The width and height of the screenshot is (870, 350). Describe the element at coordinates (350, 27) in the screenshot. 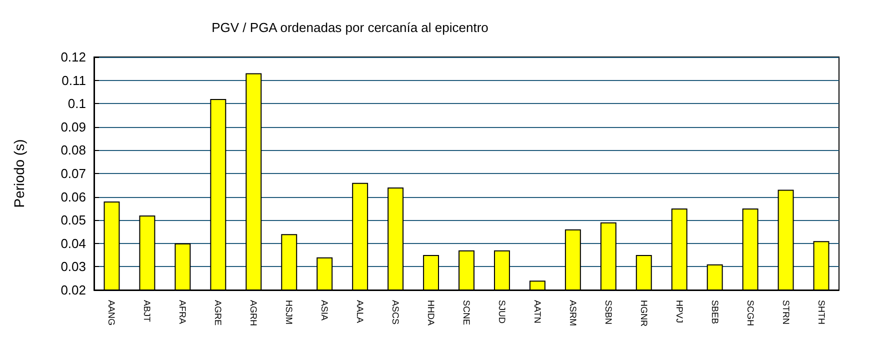

I see `chart-title: PGV / PGA ordenadas por cercanía al epicentro` at that location.